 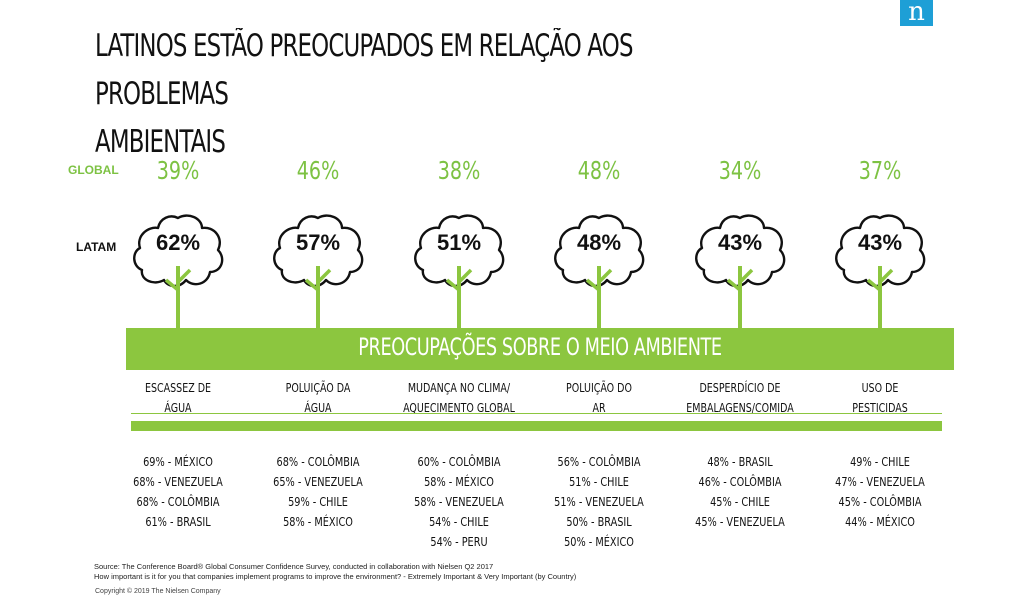 I want to click on category-label-line1: DESPERDÍCIO DE, so click(x=740, y=388).